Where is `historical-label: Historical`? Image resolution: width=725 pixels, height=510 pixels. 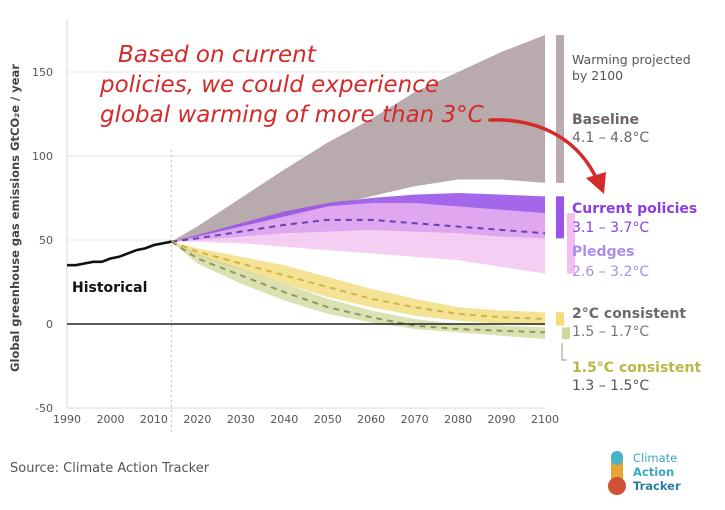 historical-label: Historical is located at coordinates (109, 288).